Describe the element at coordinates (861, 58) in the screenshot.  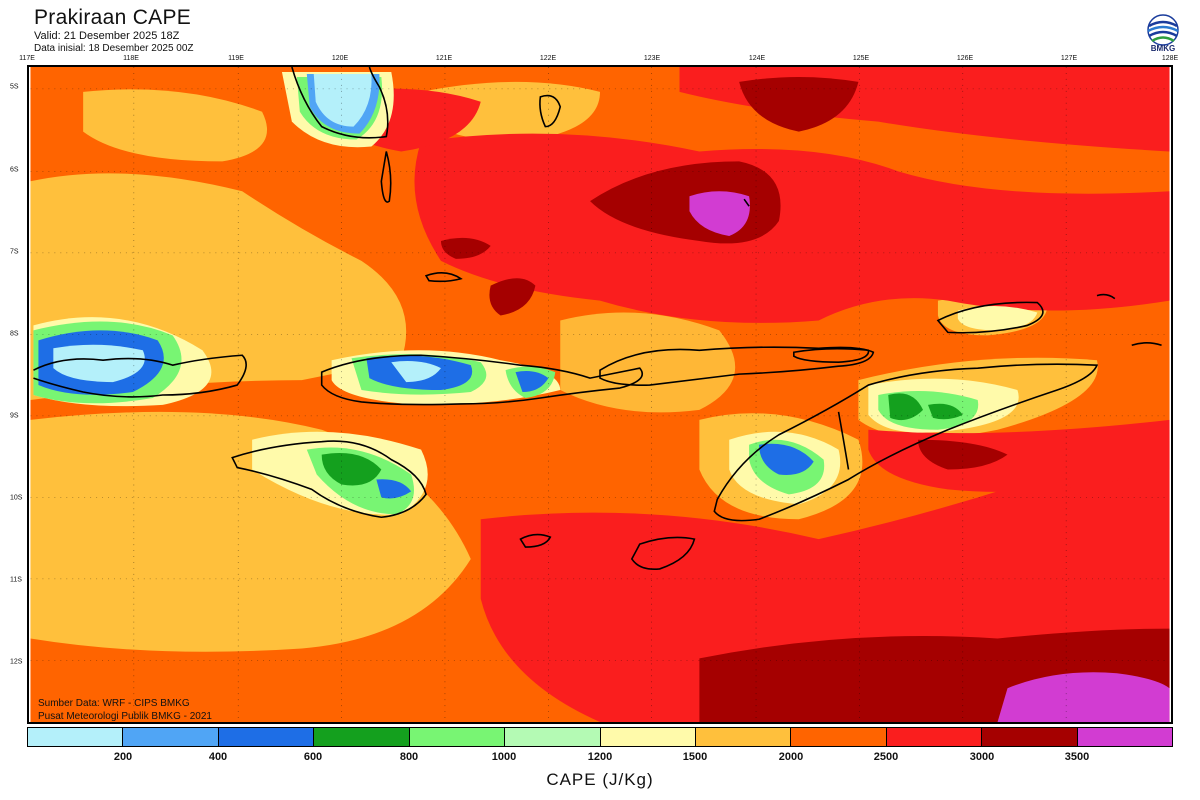
I see `lon-label: 125E` at that location.